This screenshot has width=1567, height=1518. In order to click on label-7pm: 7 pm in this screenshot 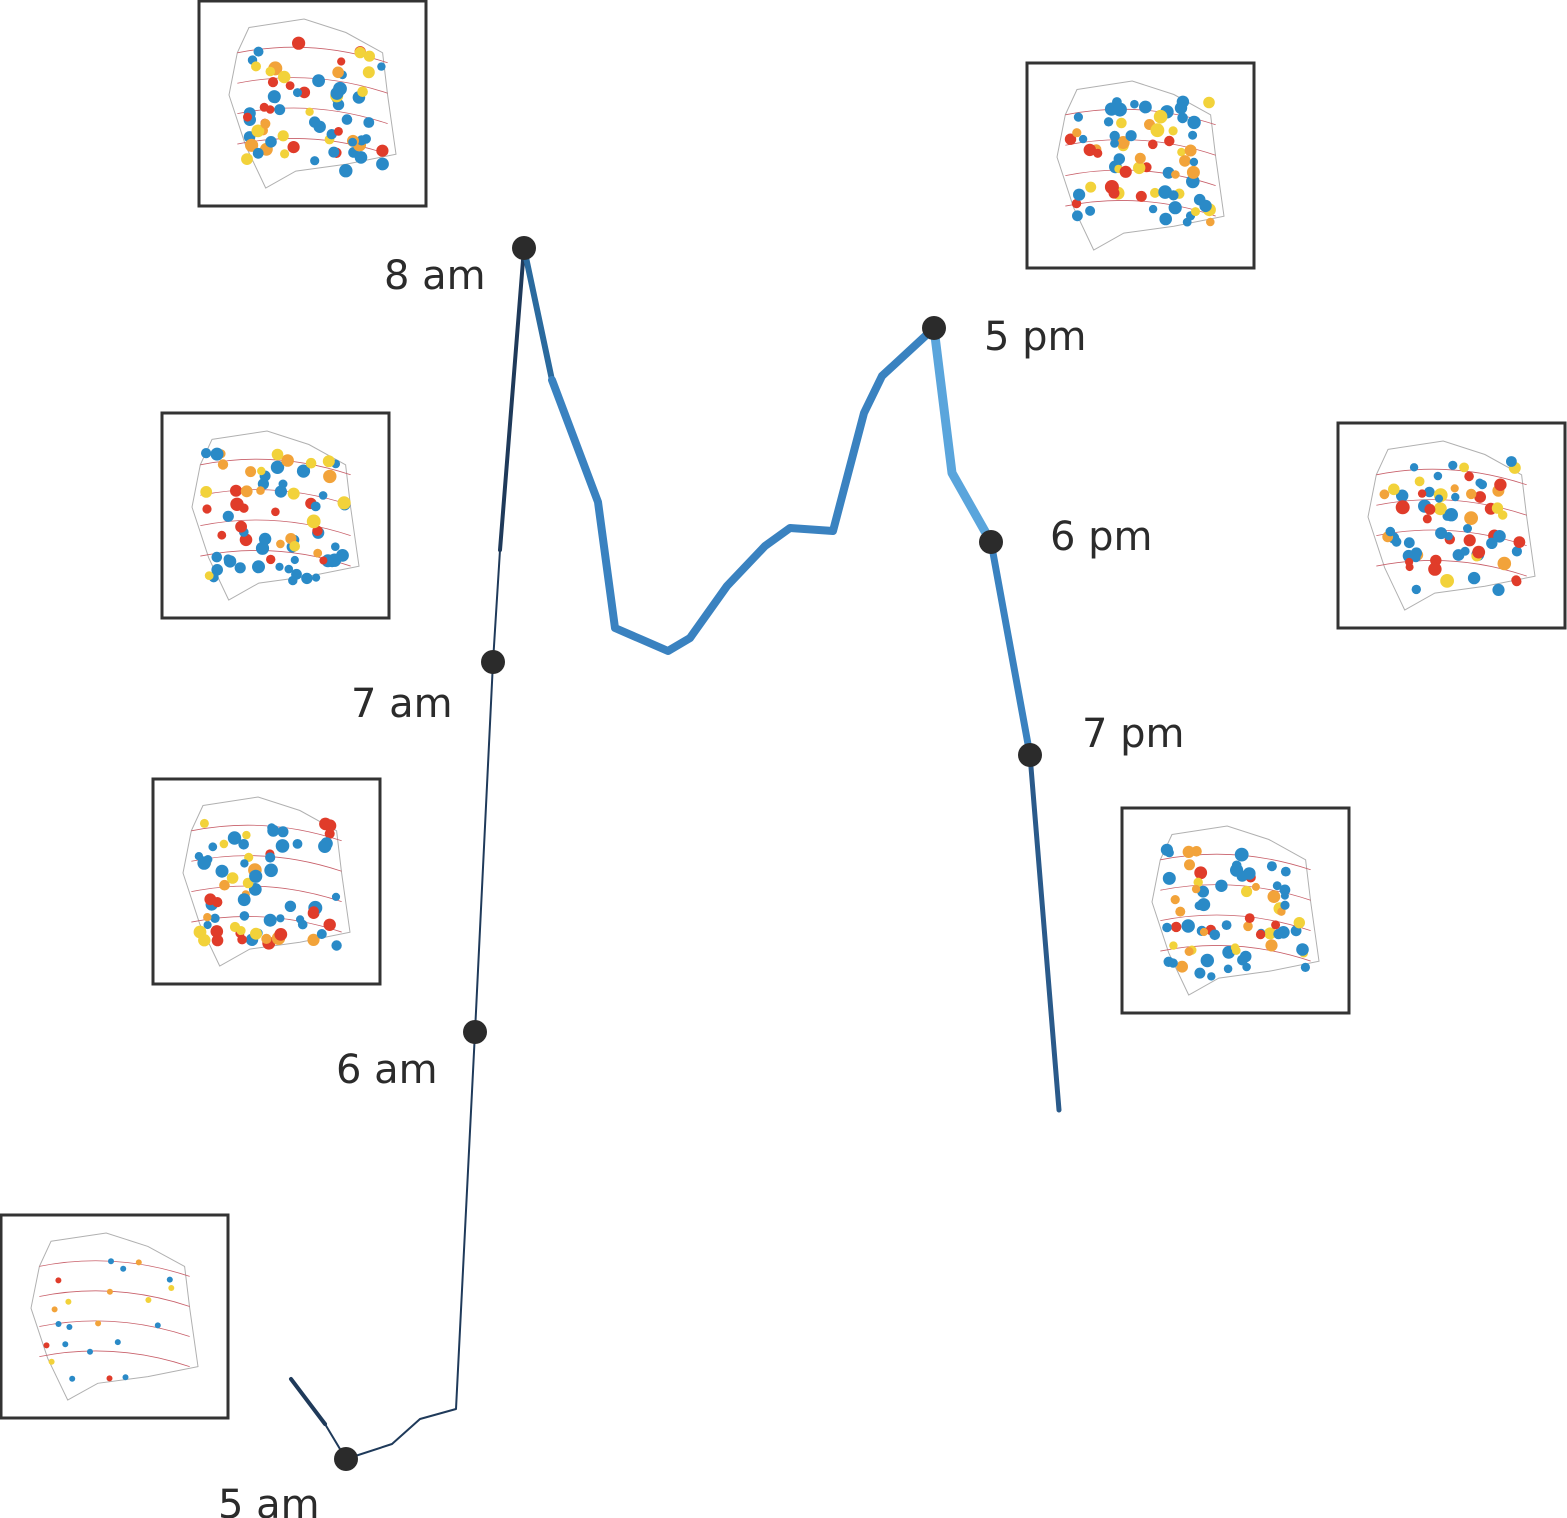, I will do `click(1133, 734)`.